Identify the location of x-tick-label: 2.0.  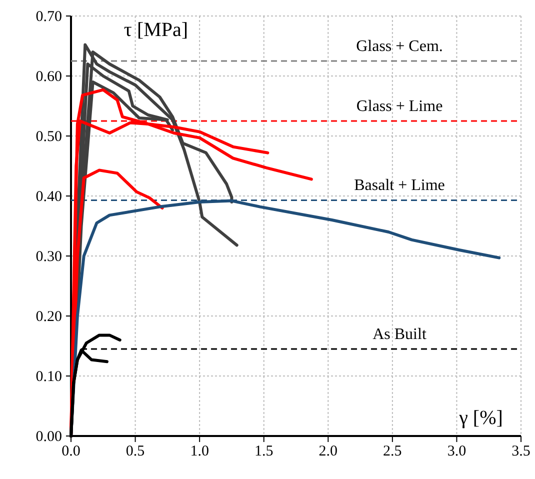
(328, 452).